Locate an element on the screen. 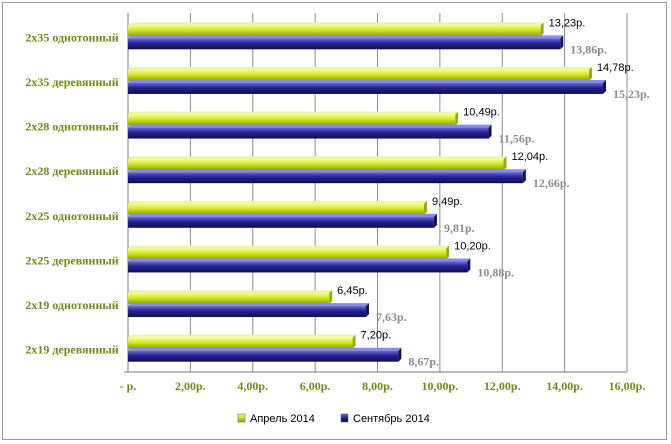 The image size is (671, 444). x-tick-label: 8,00р. is located at coordinates (377, 386).